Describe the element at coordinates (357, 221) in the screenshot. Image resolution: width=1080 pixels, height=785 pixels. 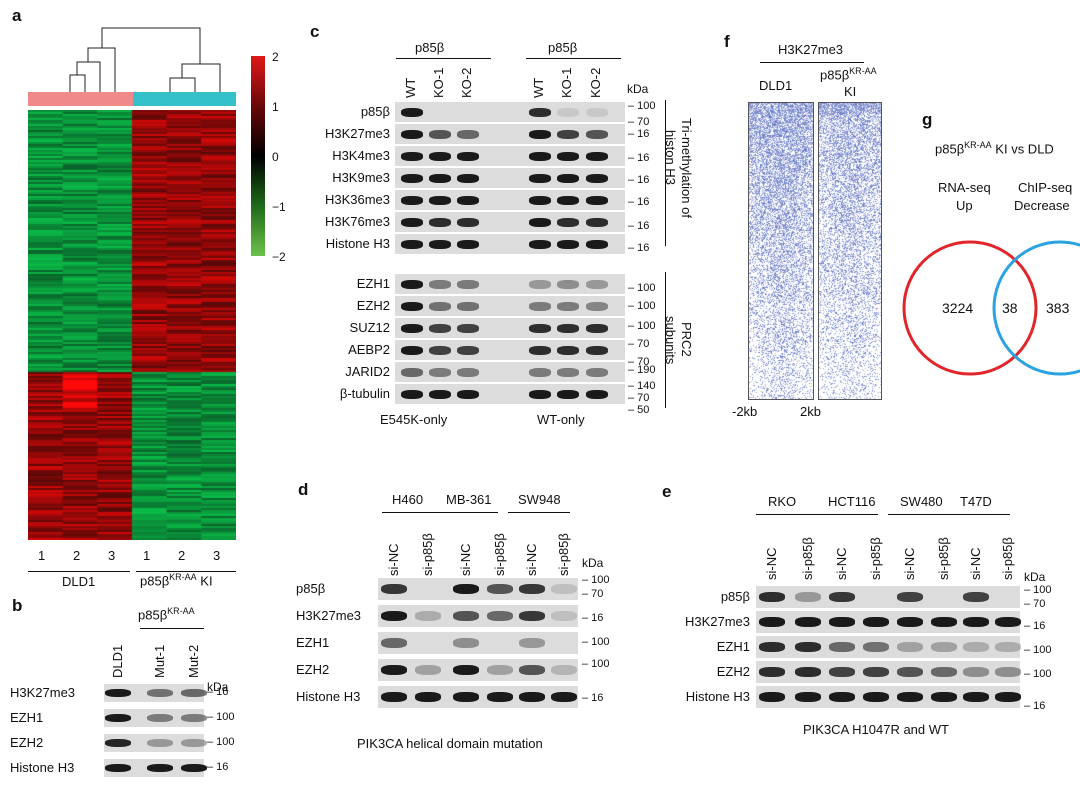
I see `blot-row-label: H3K76me3` at that location.